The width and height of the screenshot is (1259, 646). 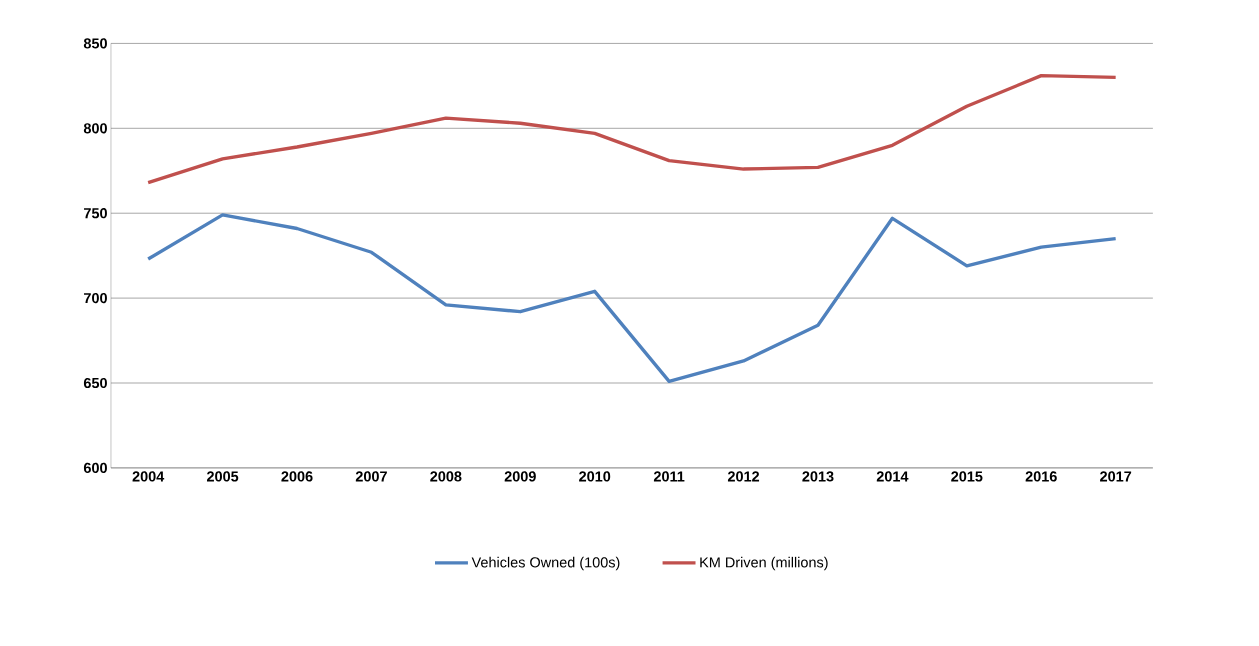 I want to click on x-tick-label: 2008, so click(x=446, y=476).